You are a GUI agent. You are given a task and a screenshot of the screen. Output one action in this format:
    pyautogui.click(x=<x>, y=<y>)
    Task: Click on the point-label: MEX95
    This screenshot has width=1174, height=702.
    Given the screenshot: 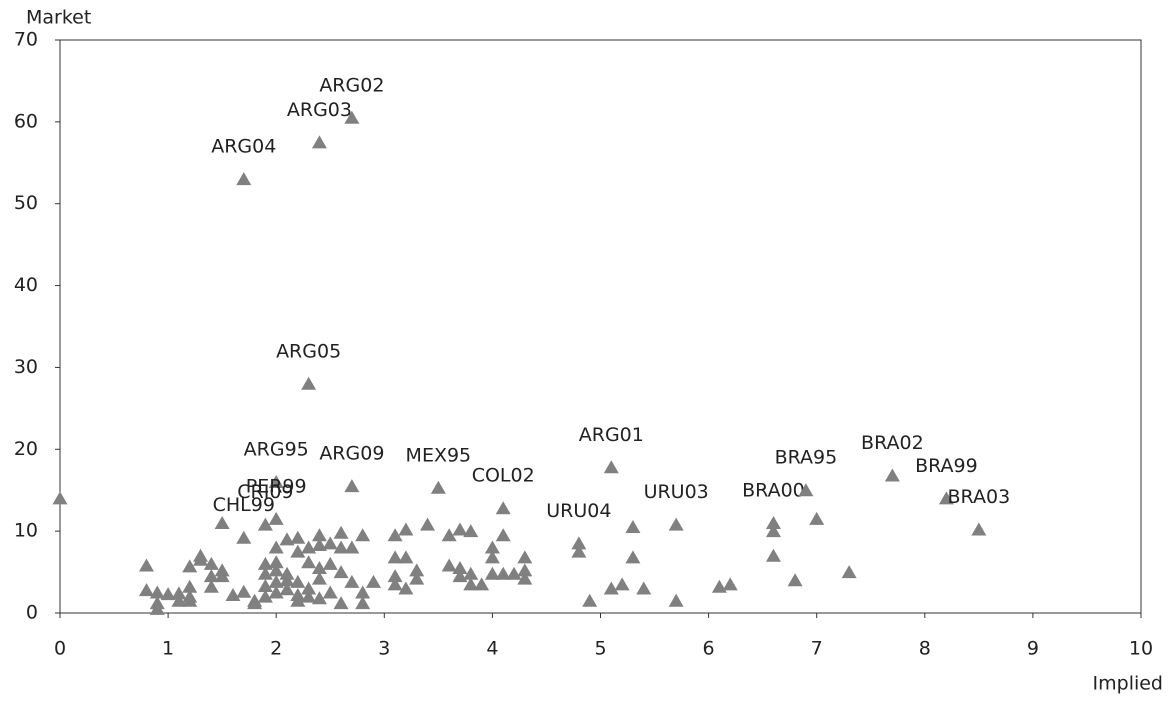 What is the action you would take?
    pyautogui.click(x=439, y=455)
    